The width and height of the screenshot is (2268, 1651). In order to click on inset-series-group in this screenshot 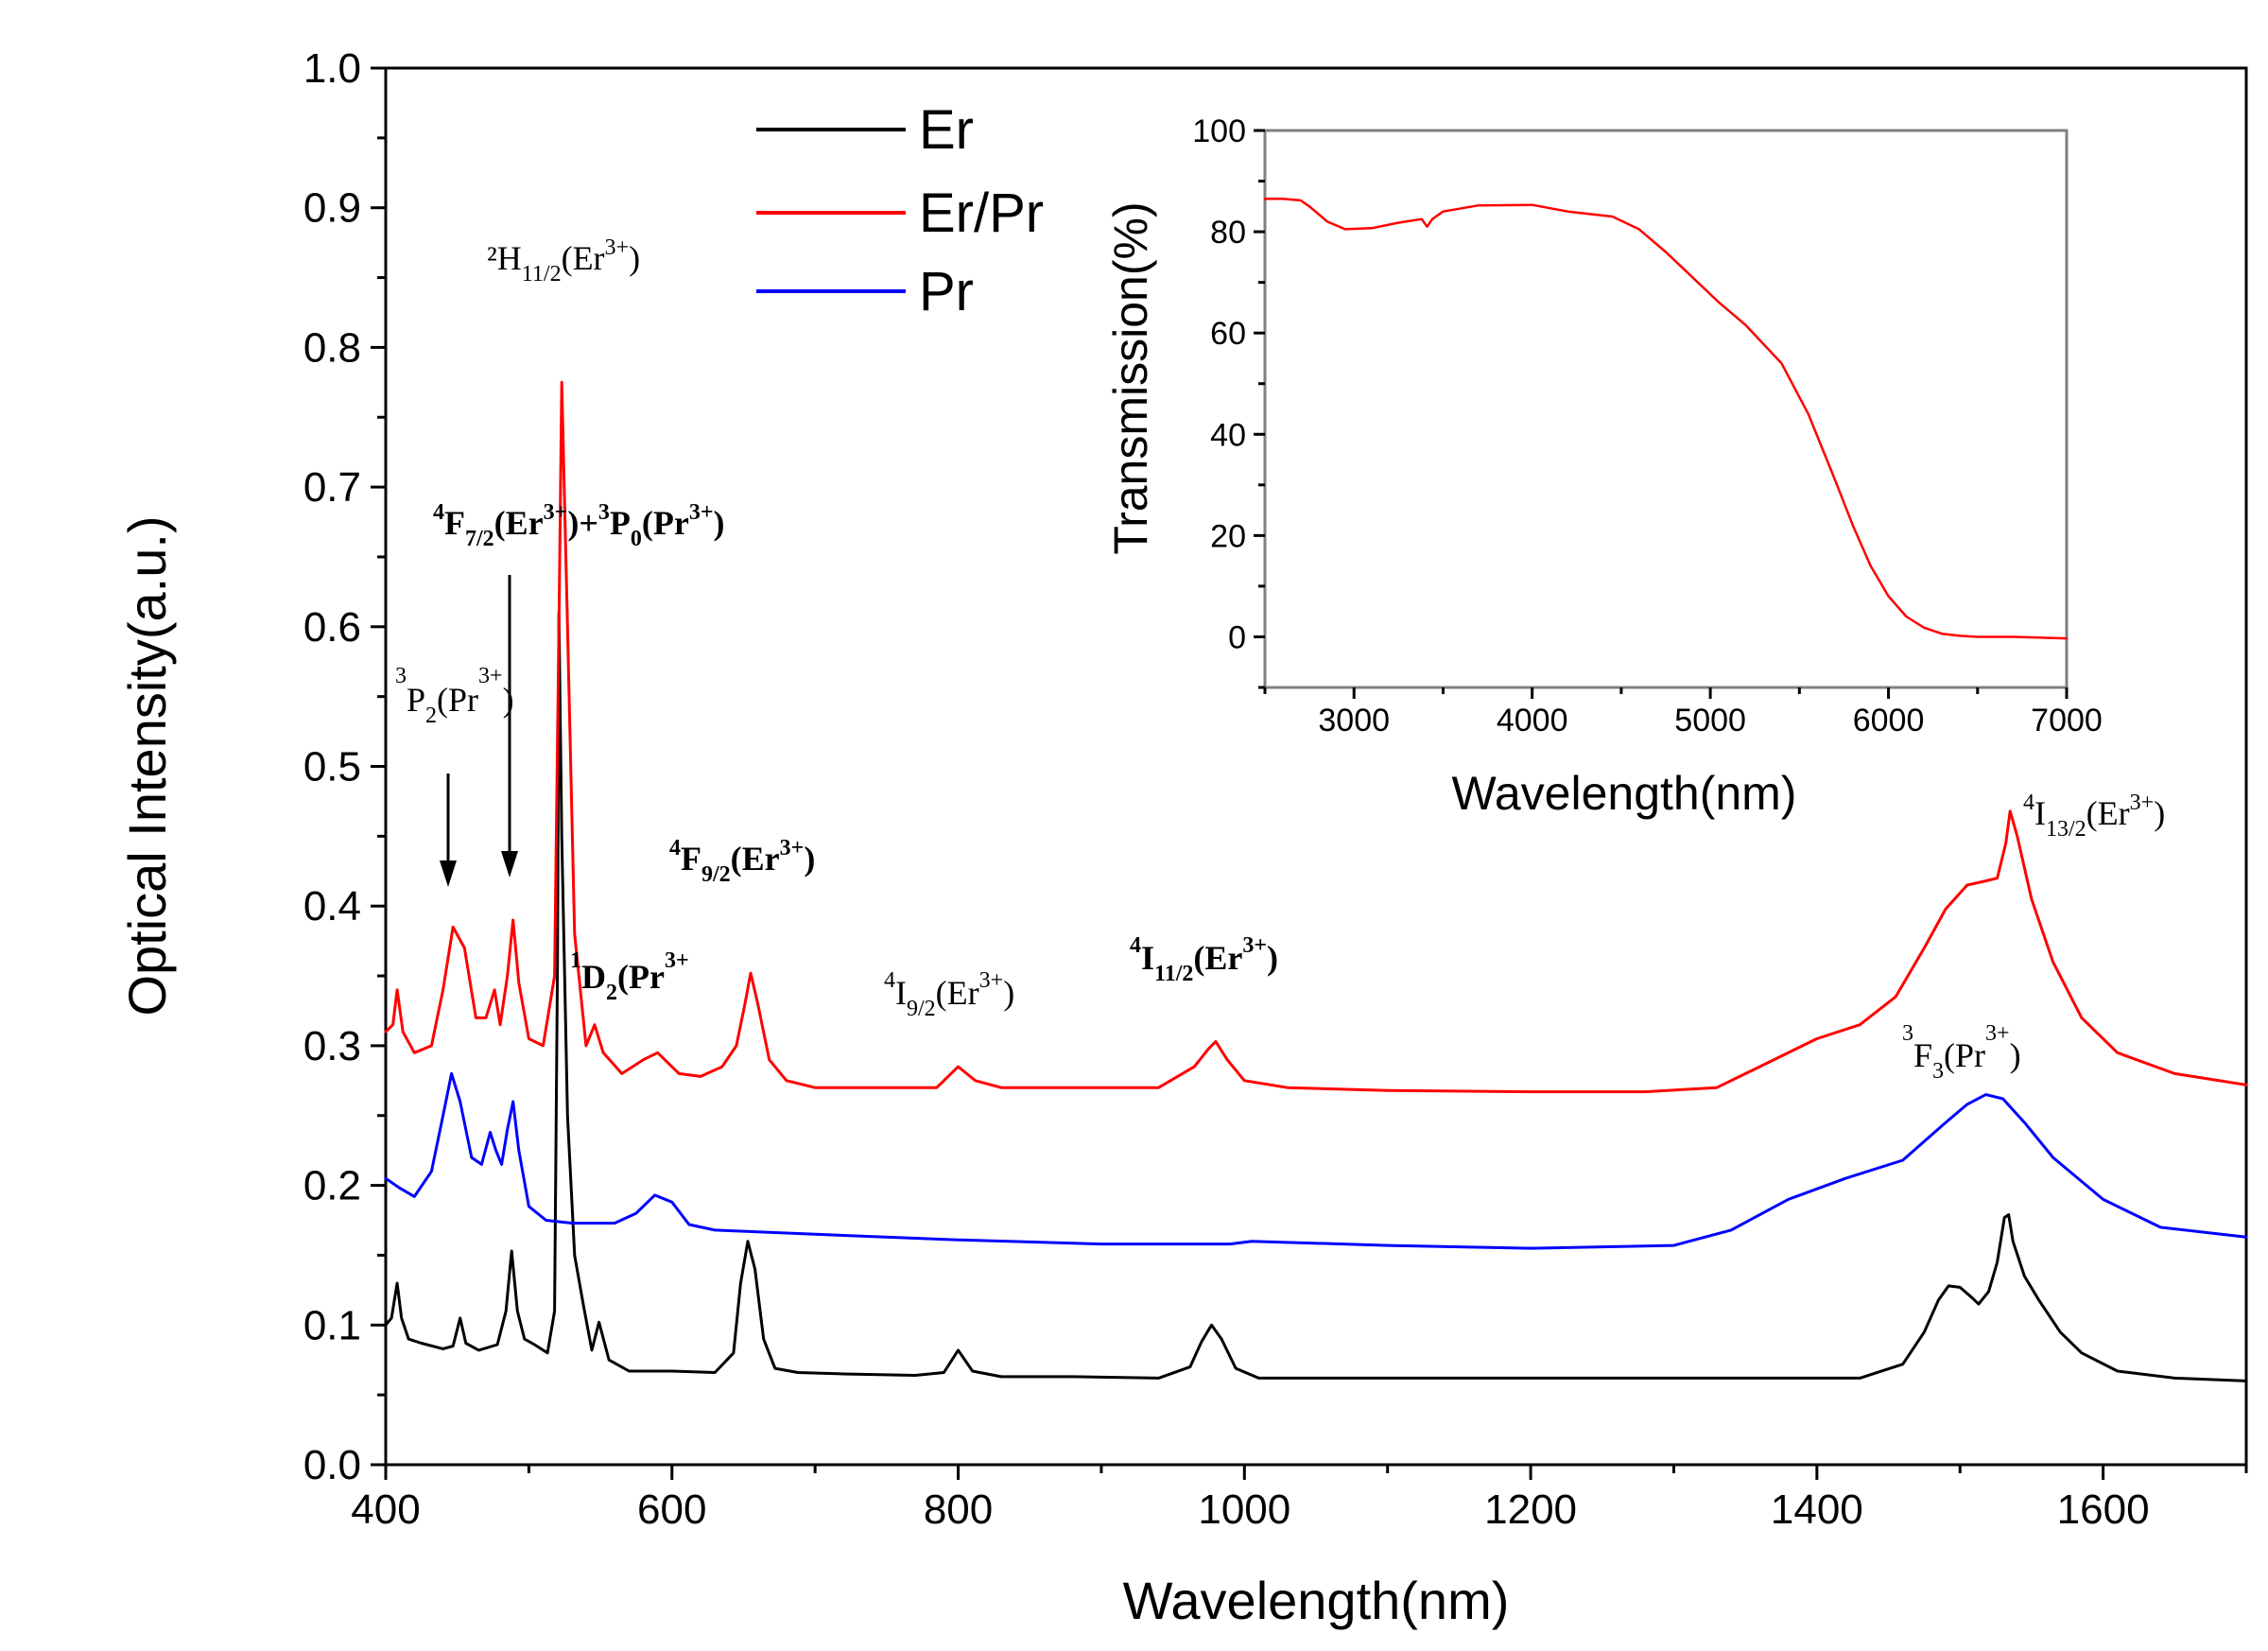, I will do `click(1666, 419)`.